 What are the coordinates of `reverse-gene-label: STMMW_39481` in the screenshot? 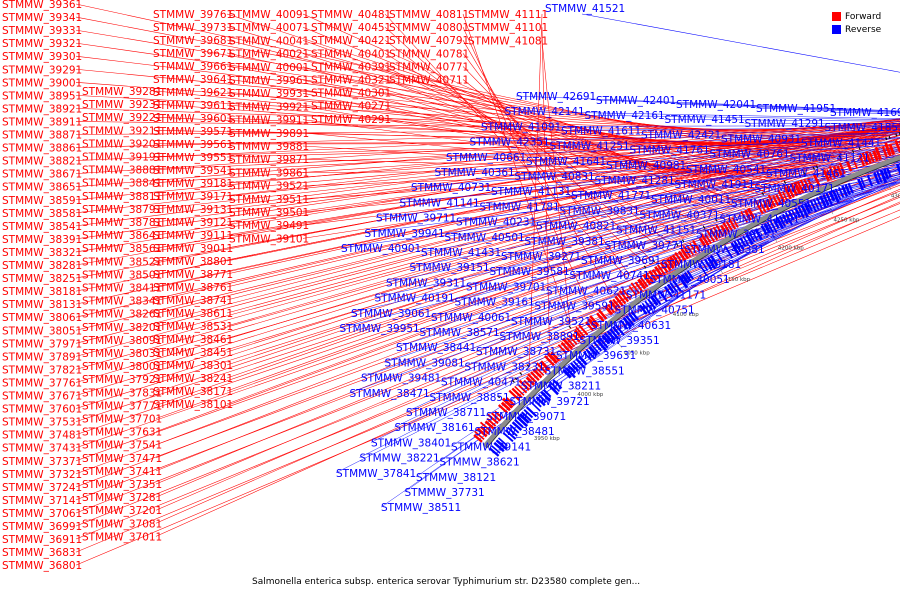 It's located at (401, 379).